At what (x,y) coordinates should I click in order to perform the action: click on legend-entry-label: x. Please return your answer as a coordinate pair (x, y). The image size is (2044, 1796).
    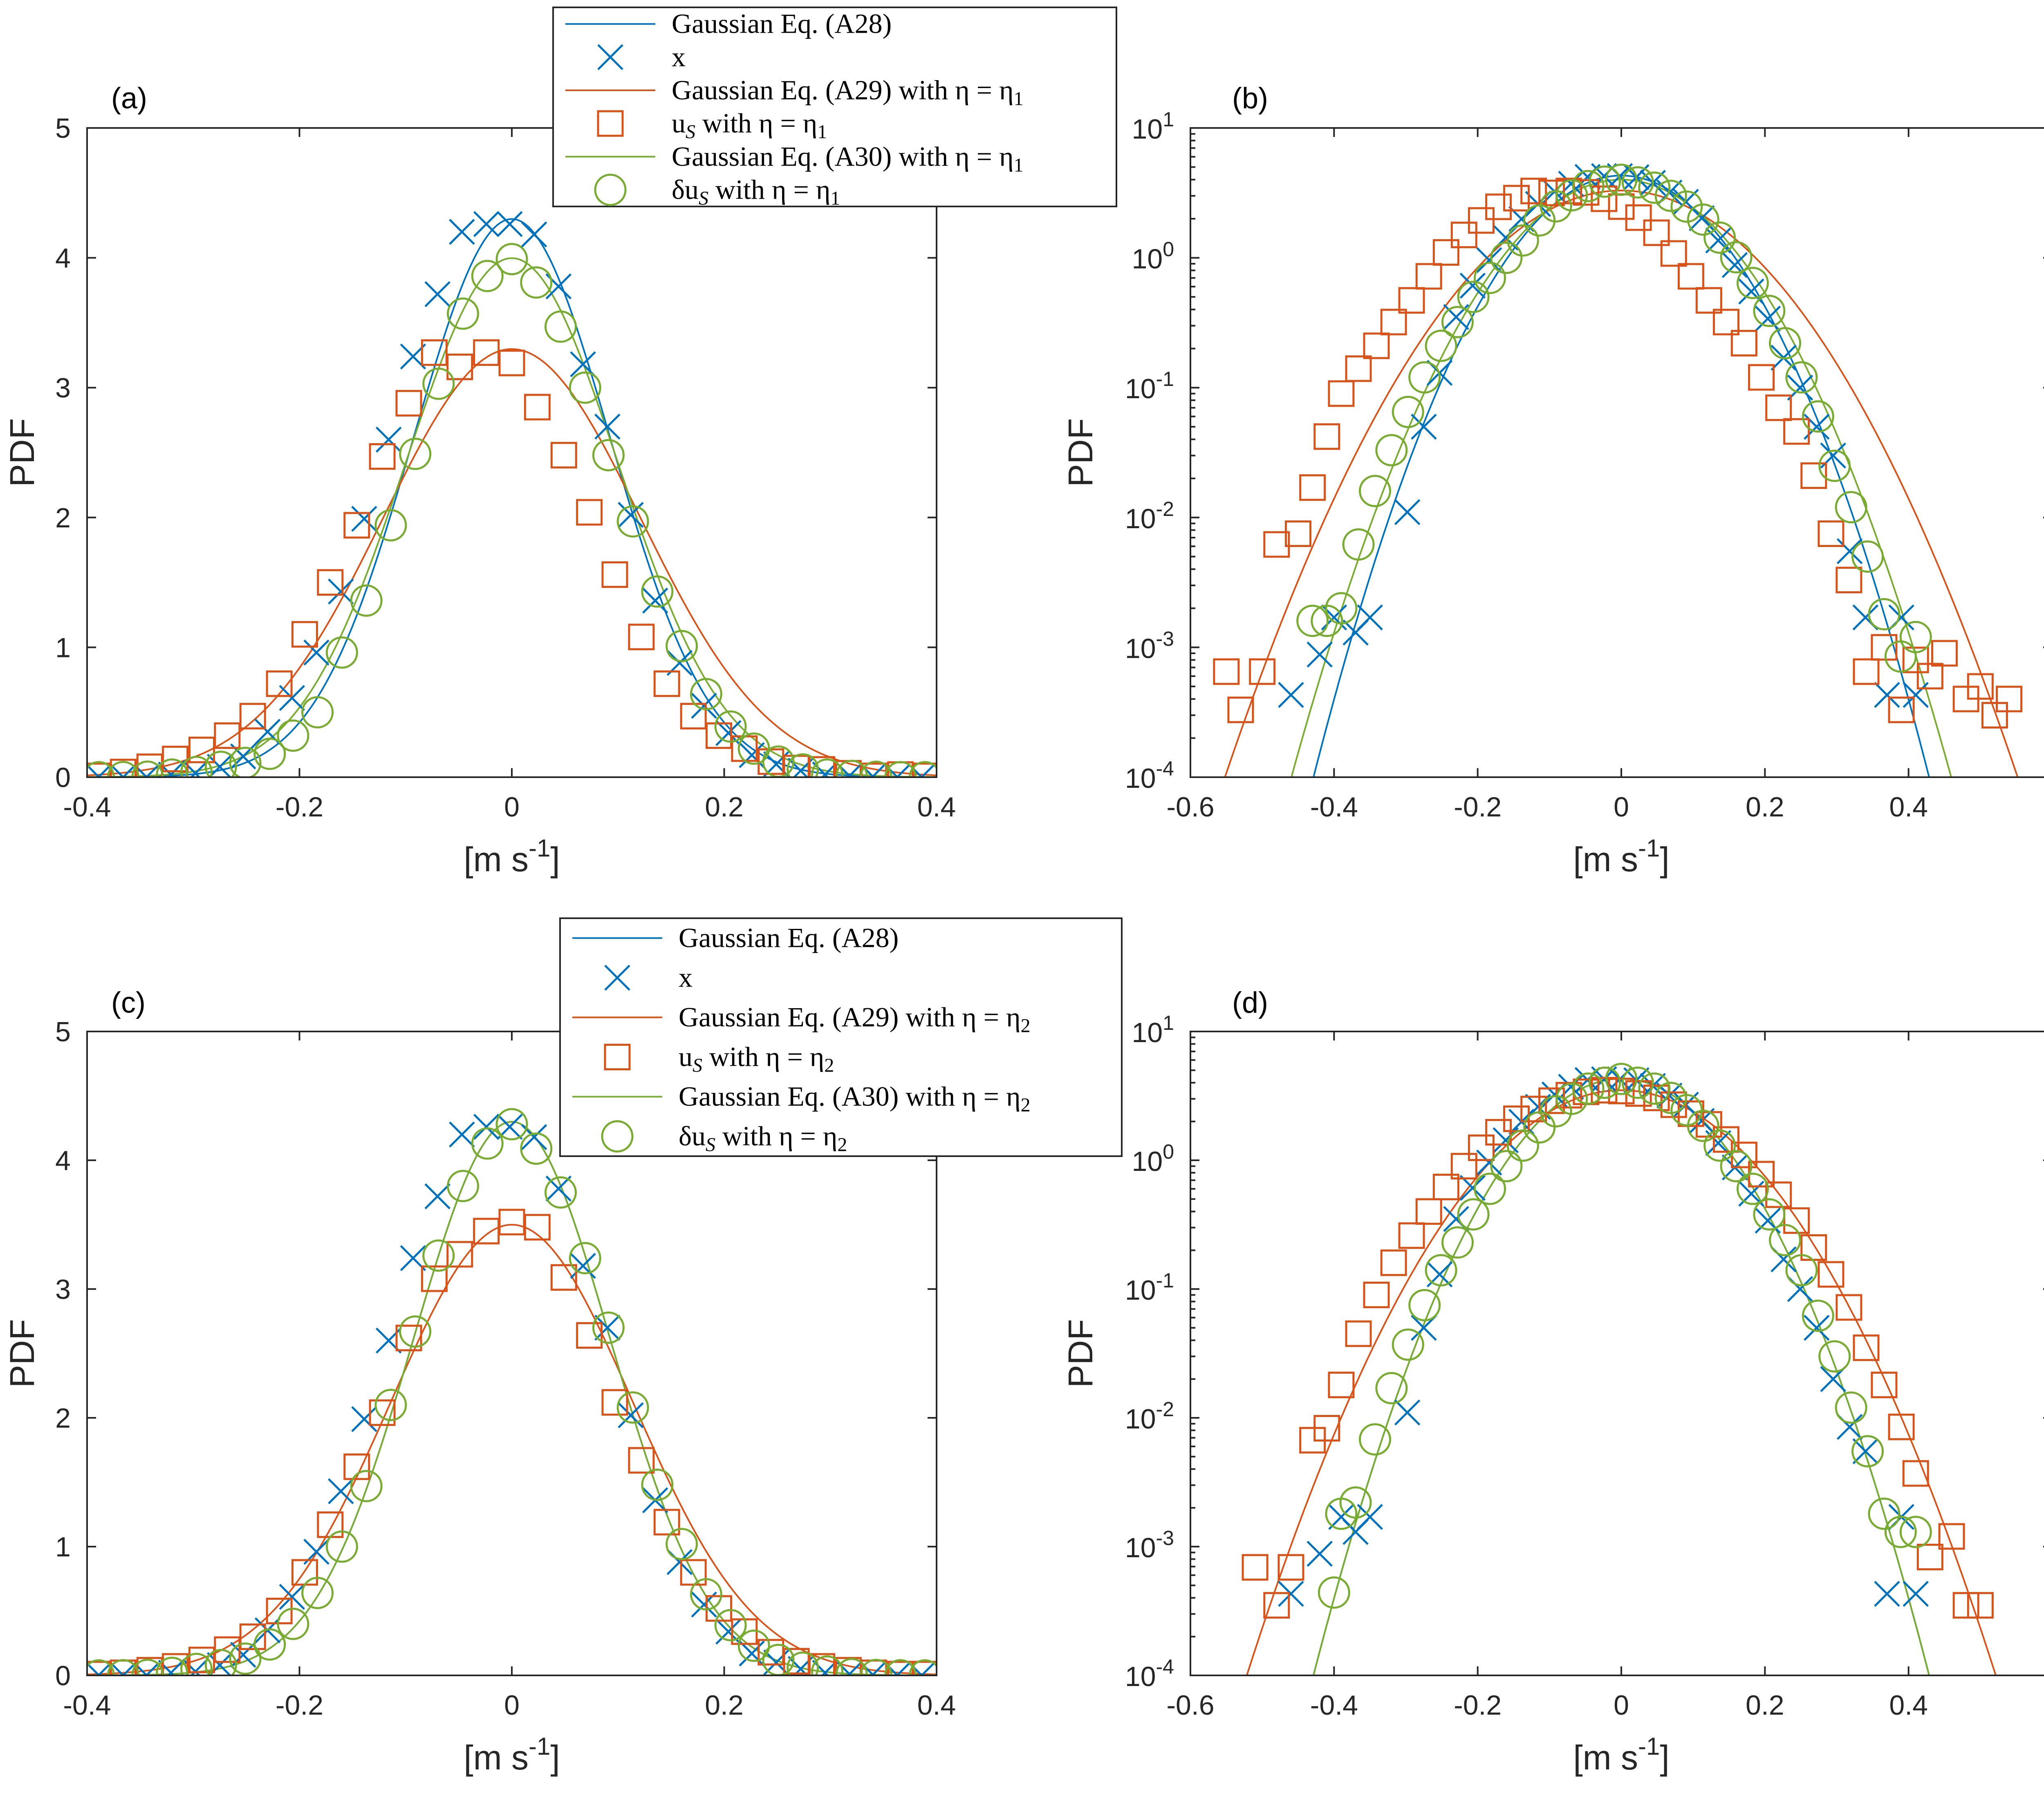
    Looking at the image, I should click on (686, 977).